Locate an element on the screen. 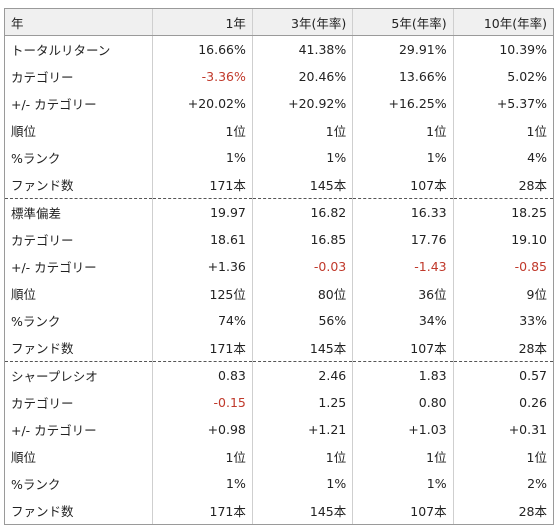  row-label: 標準偏差 is located at coordinates (78, 212).